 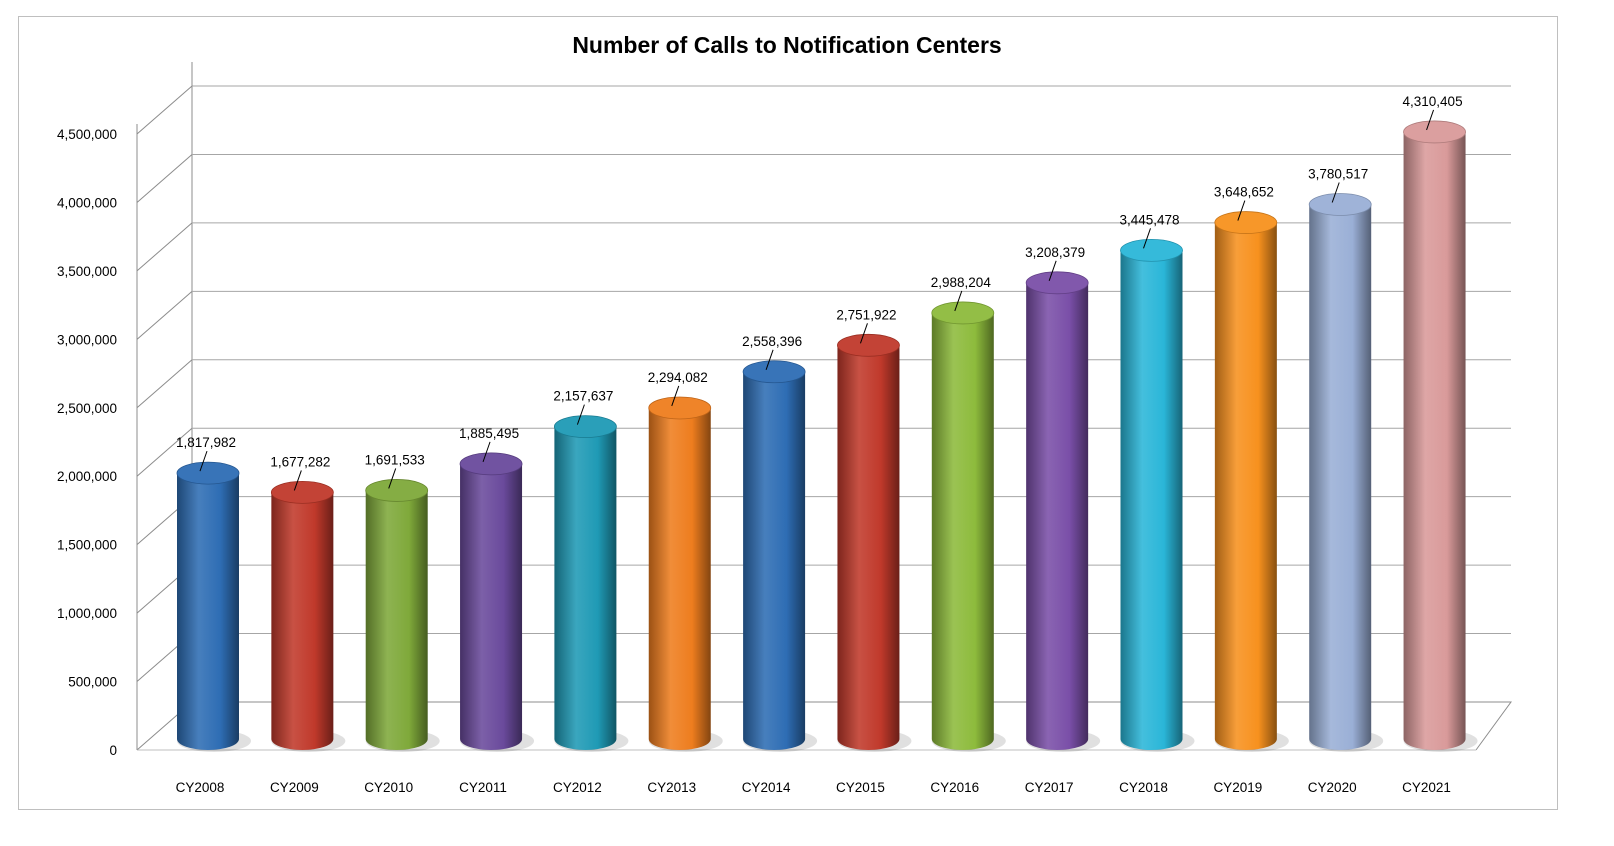 I want to click on y-tick-label: 2,000,000, so click(x=87, y=476).